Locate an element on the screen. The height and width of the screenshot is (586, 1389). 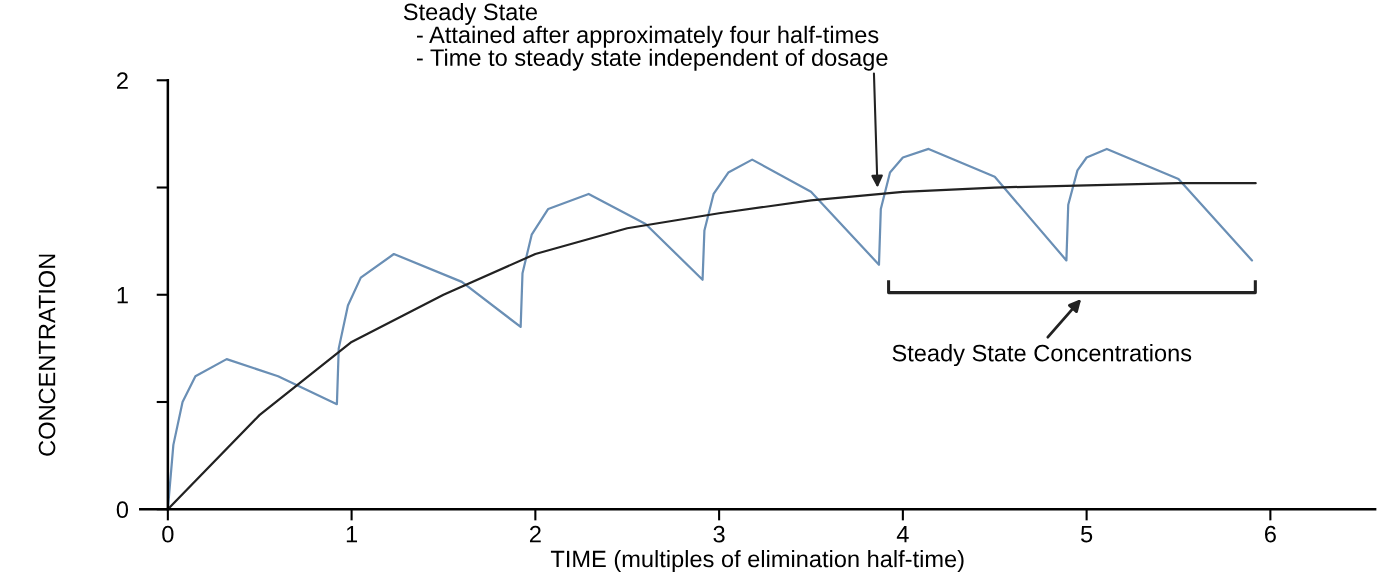
x-tick-label: 1 is located at coordinates (352, 534).